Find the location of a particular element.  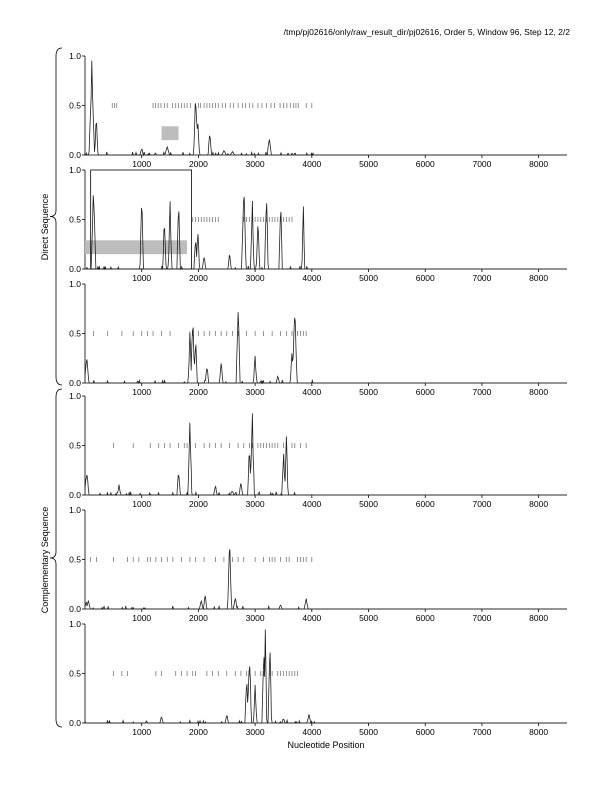

complementary-sequence-bracket is located at coordinates (56, 558).